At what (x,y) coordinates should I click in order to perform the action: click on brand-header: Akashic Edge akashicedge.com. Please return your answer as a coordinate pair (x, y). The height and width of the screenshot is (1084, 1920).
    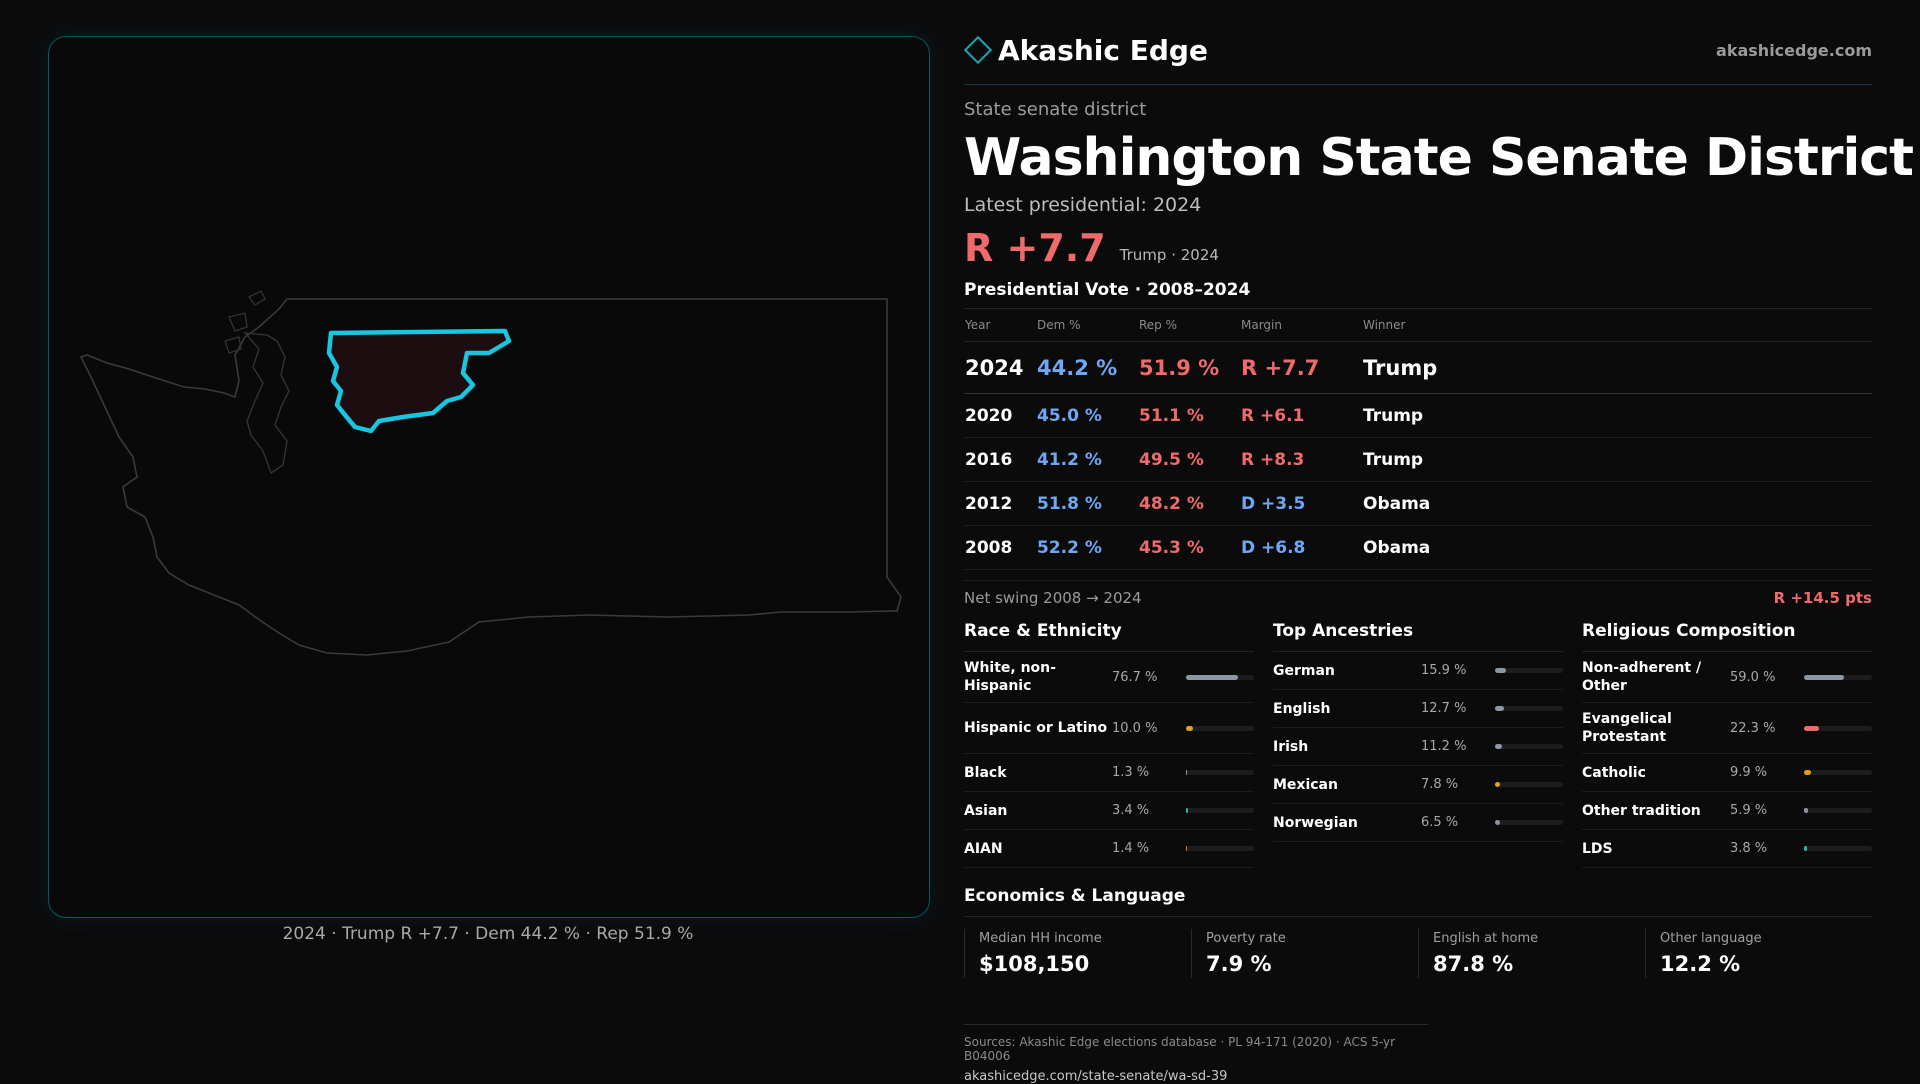
    Looking at the image, I should click on (1417, 57).